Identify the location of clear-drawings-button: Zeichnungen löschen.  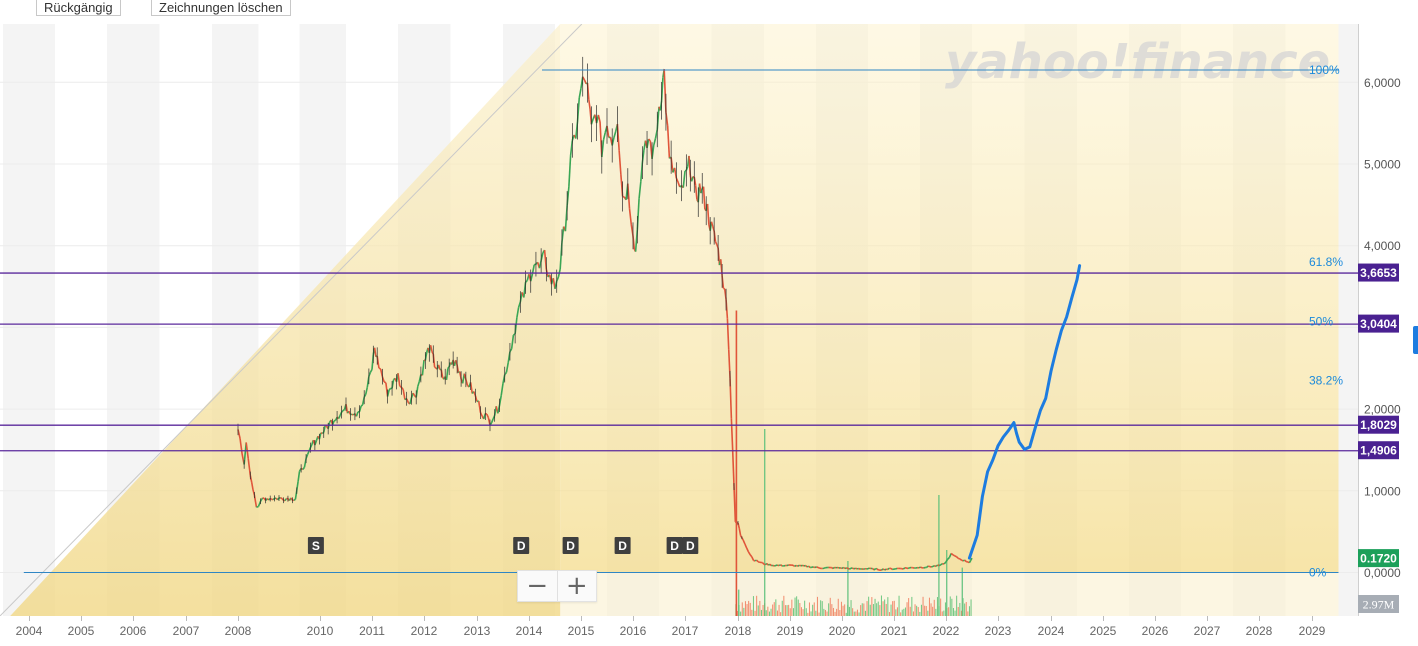
(221, 8).